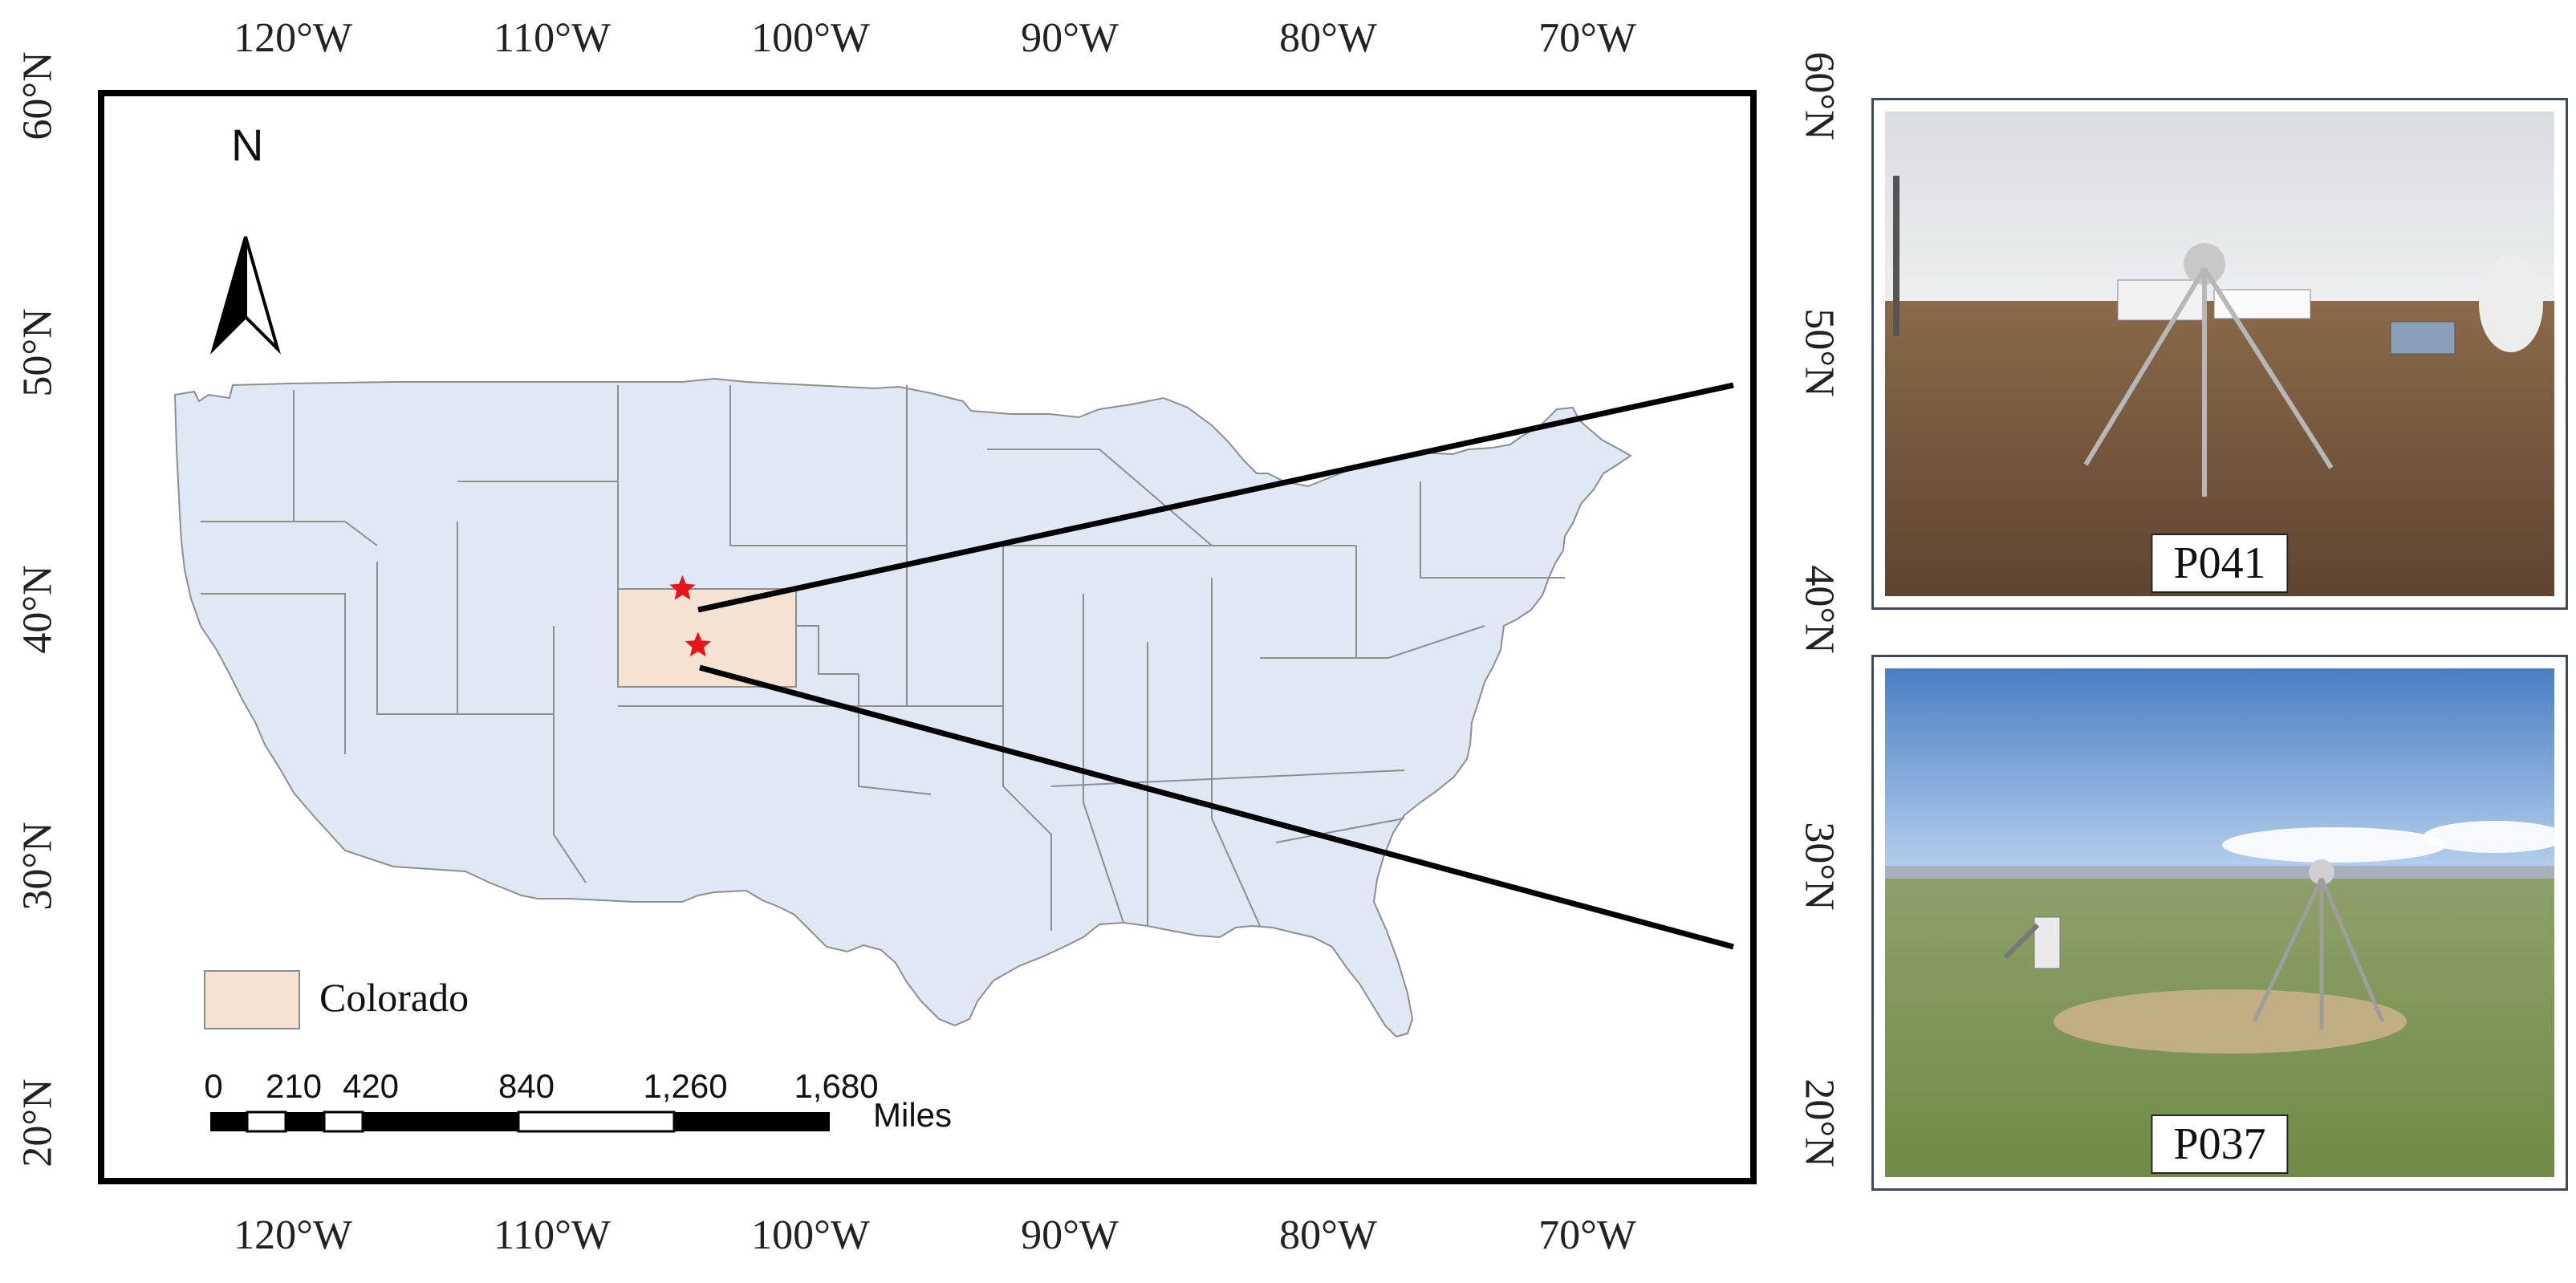  Describe the element at coordinates (552, 38) in the screenshot. I see `lon-tick-top-110: 110°W` at that location.